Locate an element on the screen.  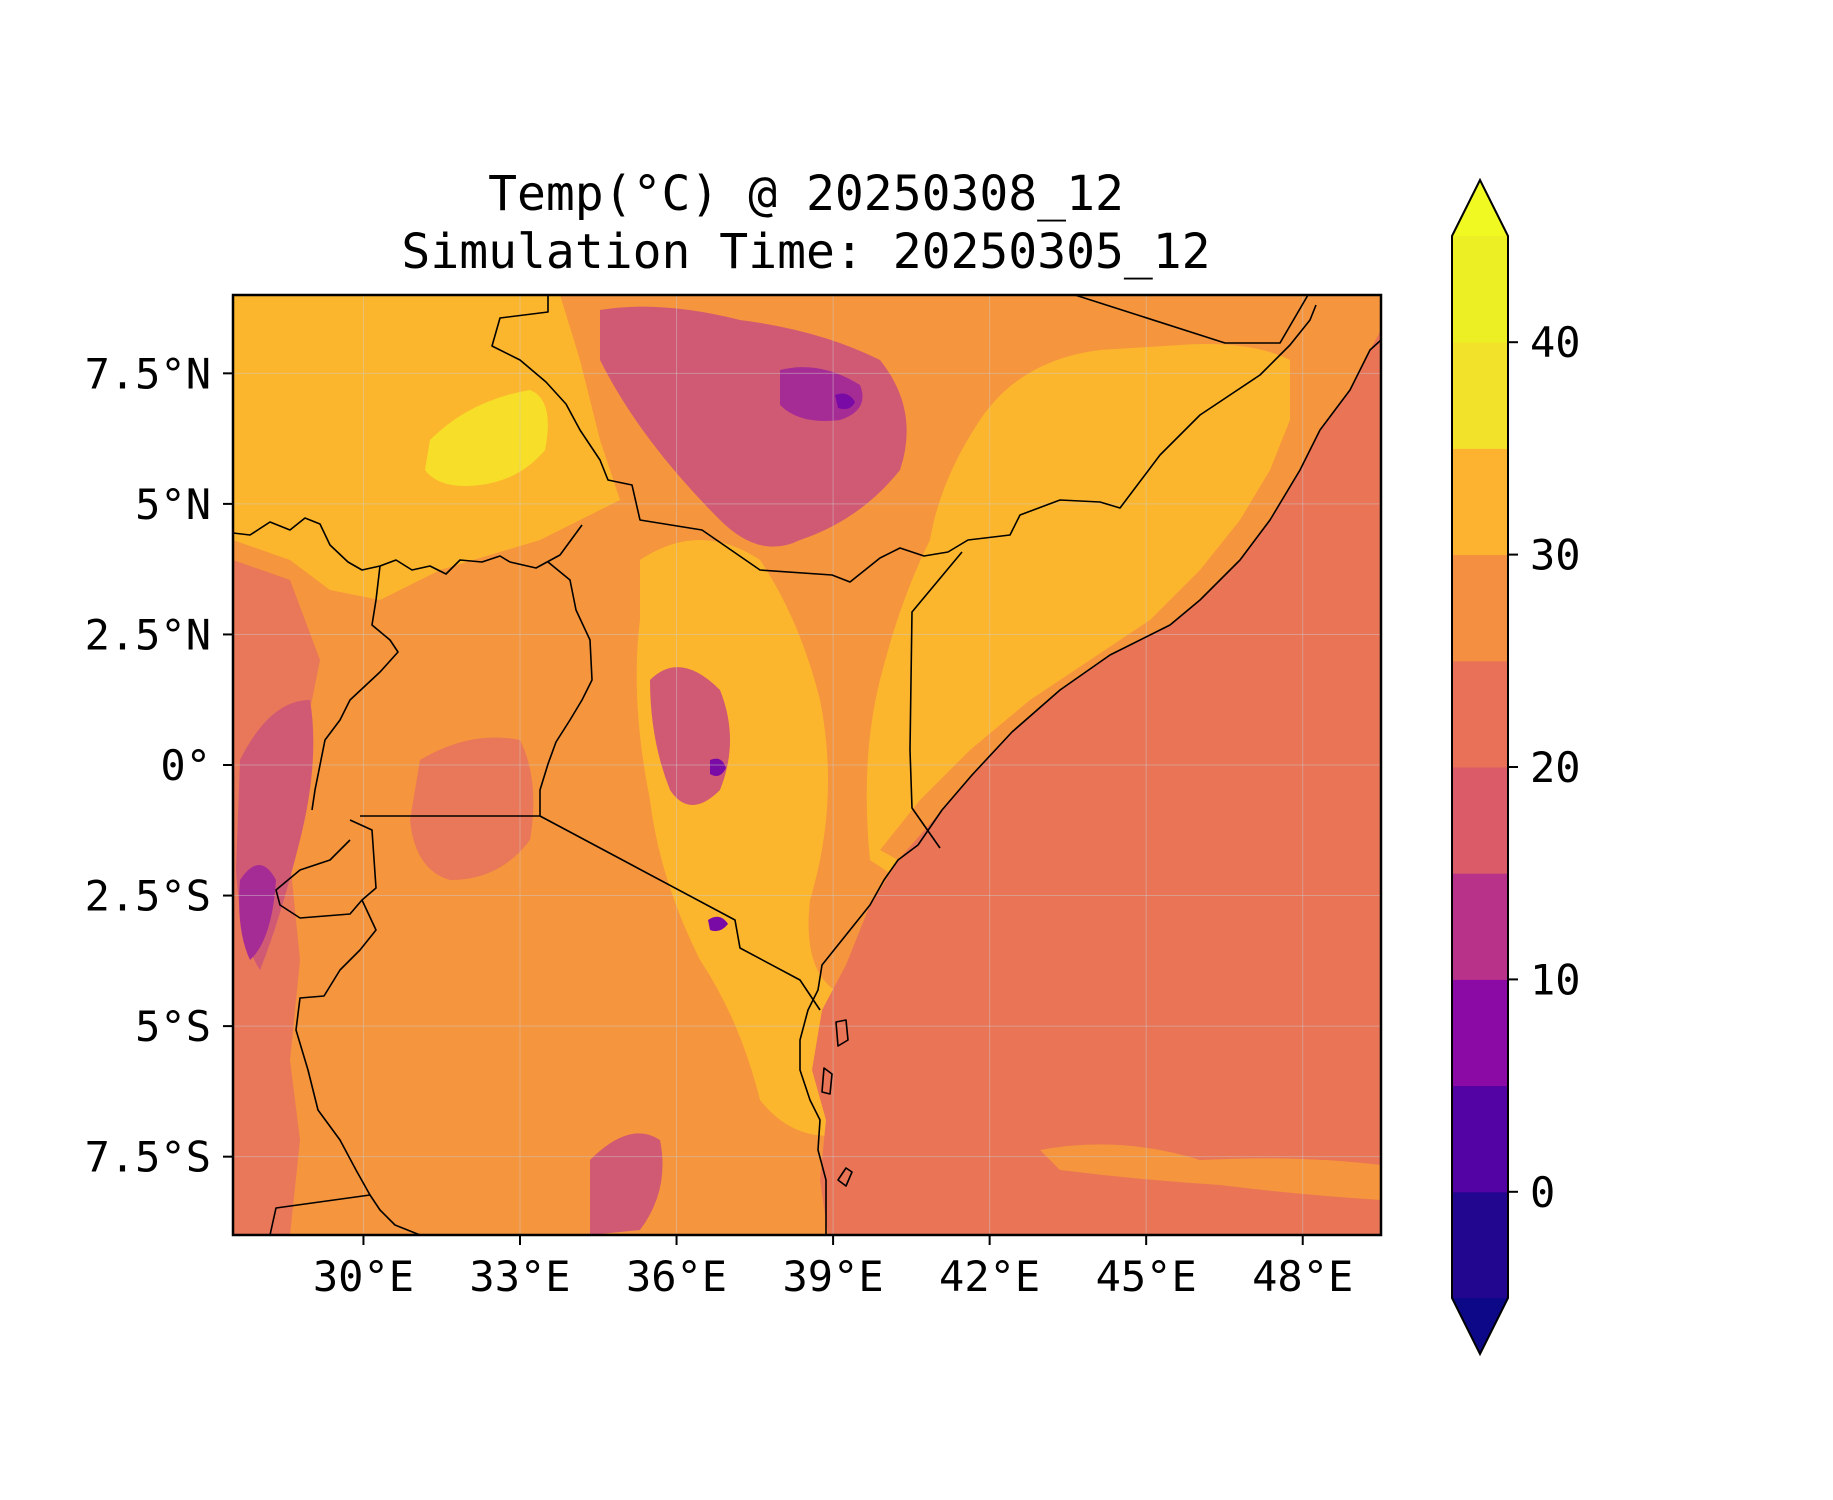
region-hot-northwest is located at coordinates (426, 447).